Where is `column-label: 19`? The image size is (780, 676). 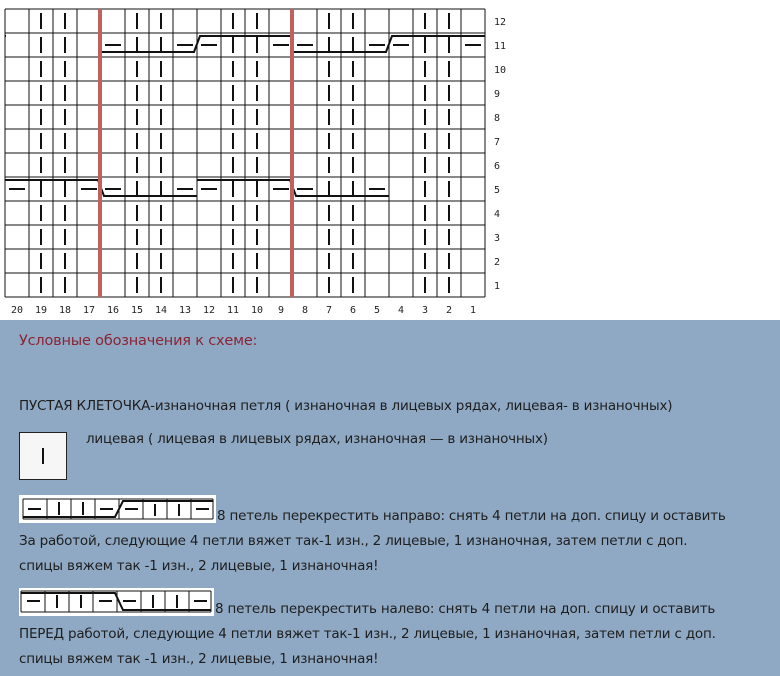
column-label: 19 is located at coordinates (41, 310).